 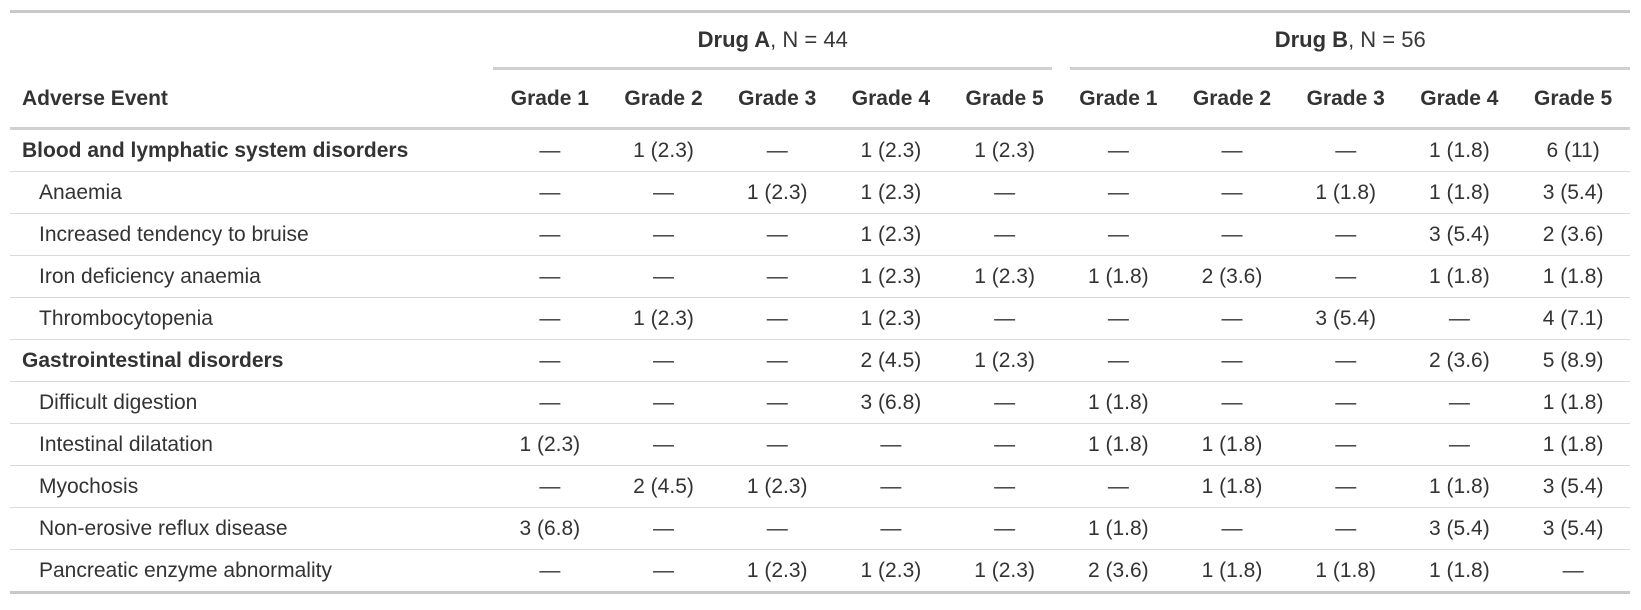 What do you see at coordinates (550, 100) in the screenshot?
I see `col-header-a-grade-1: Grade 1` at bounding box center [550, 100].